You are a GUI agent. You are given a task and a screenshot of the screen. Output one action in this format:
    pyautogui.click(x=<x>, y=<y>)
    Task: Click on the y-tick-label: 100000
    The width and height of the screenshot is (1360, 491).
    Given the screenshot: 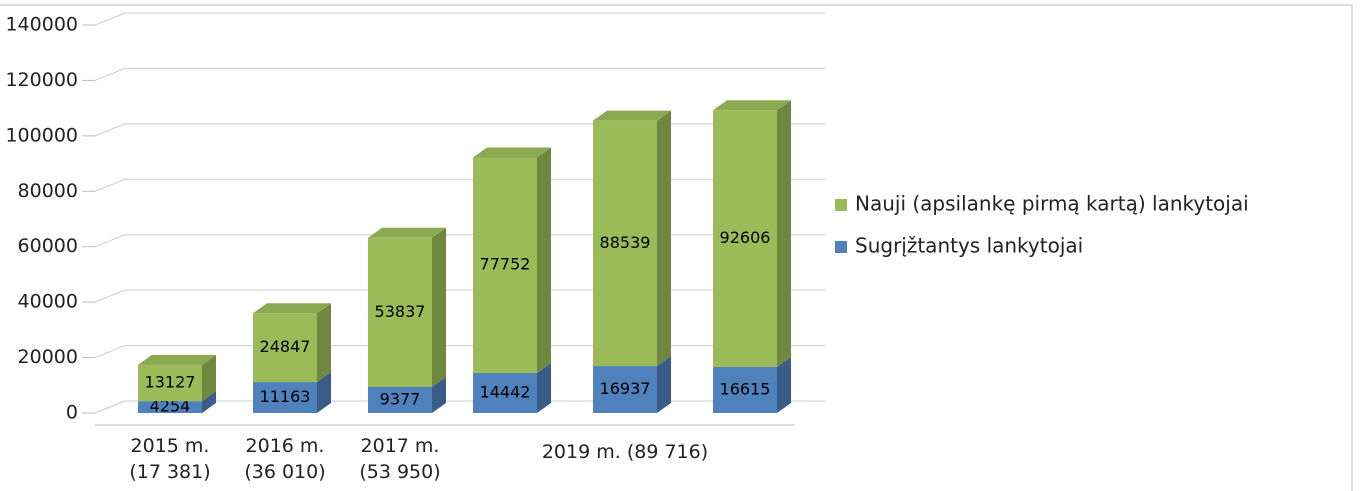 What is the action you would take?
    pyautogui.click(x=41, y=135)
    